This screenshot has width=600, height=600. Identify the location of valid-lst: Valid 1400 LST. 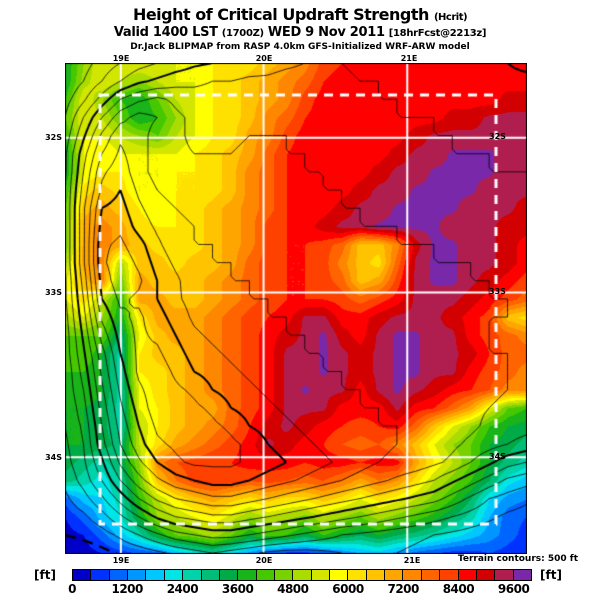
(165, 32).